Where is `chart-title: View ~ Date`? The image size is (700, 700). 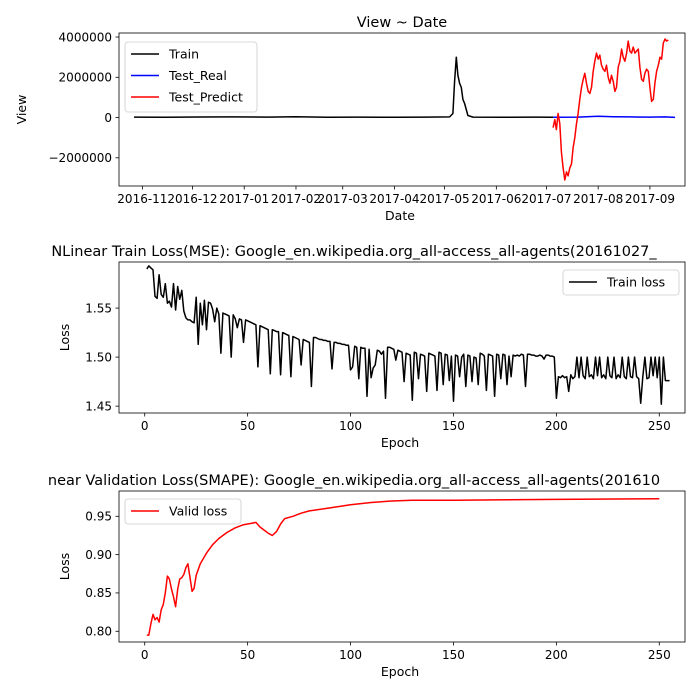 chart-title: View ~ Date is located at coordinates (402, 23).